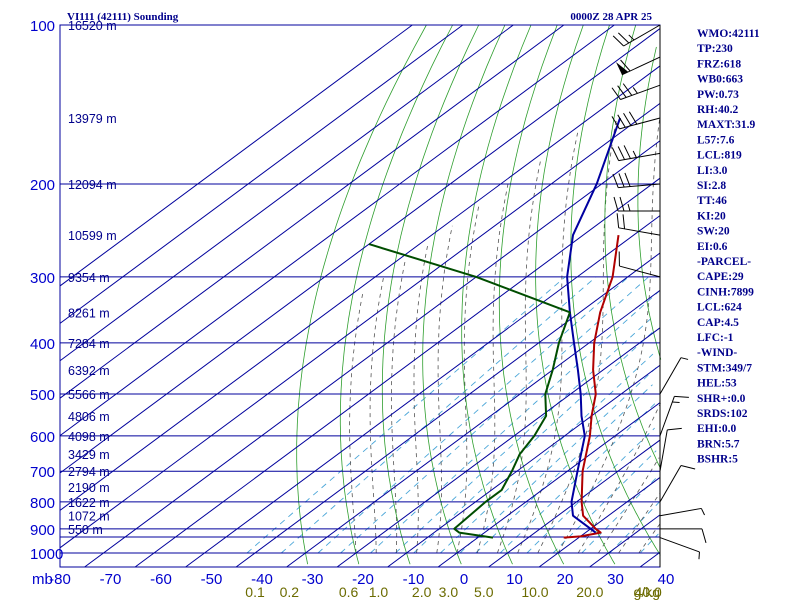 The image size is (800, 600). I want to click on index-entry: BRN:5.7, so click(718, 444).